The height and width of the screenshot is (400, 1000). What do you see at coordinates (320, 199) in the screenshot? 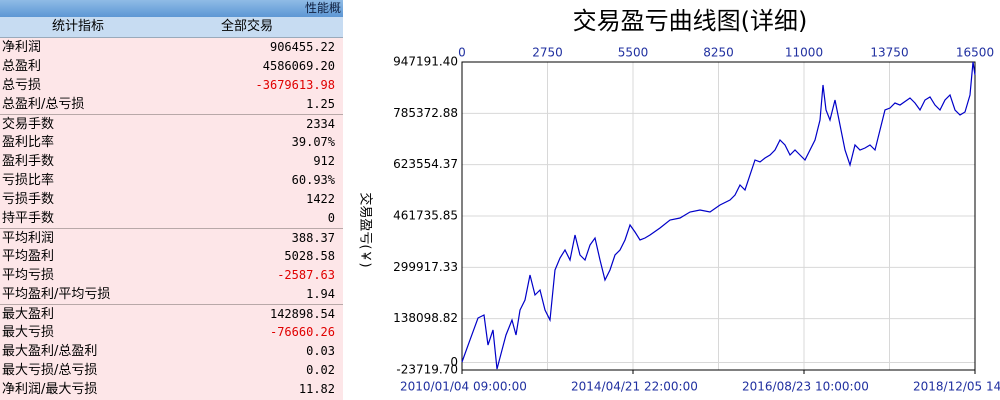
I see `stat-value: 1422` at bounding box center [320, 199].